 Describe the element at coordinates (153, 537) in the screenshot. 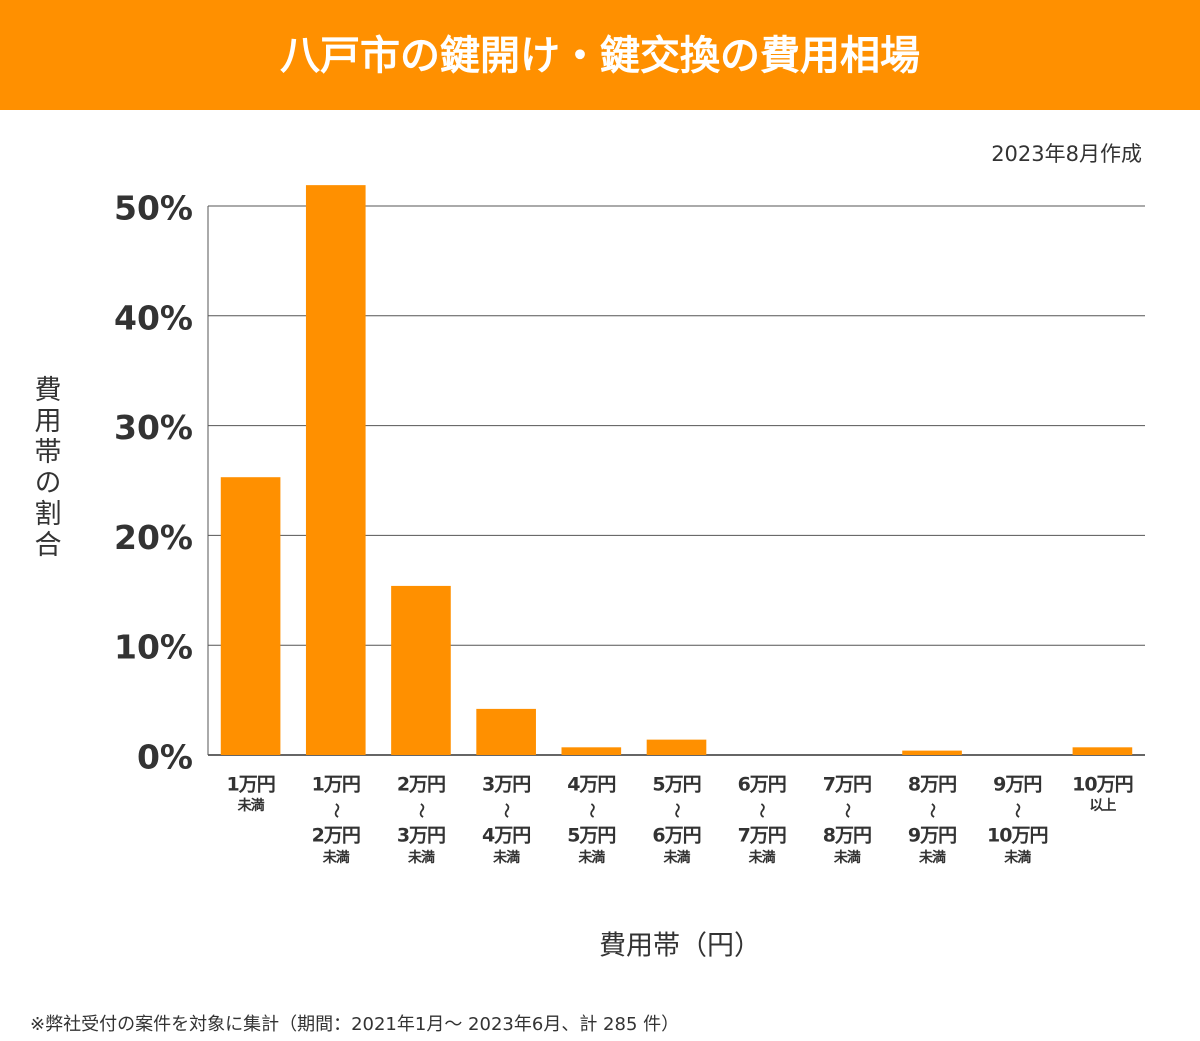

I see `y-tick-label: 20%` at that location.